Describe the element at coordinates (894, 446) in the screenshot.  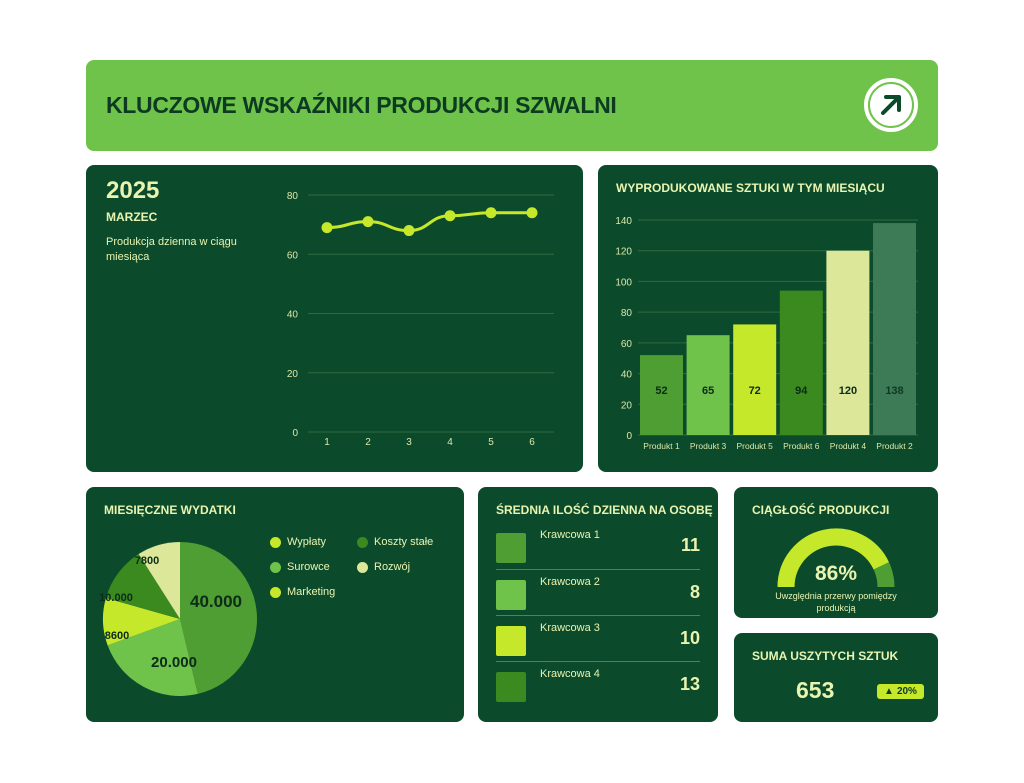
I see `x-tick-label: Produkt 2` at that location.